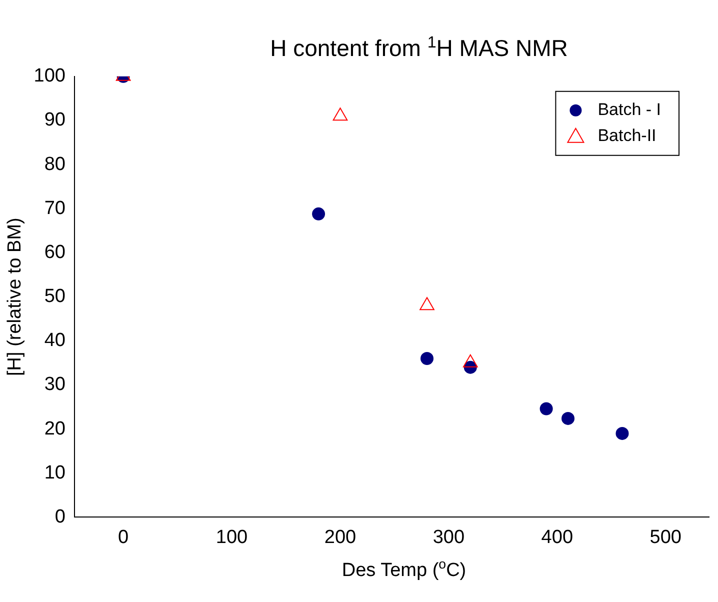 This screenshot has width=718, height=602. Describe the element at coordinates (419, 47) in the screenshot. I see `chart-title: H content from $^{1}$H MAS NMR` at that location.